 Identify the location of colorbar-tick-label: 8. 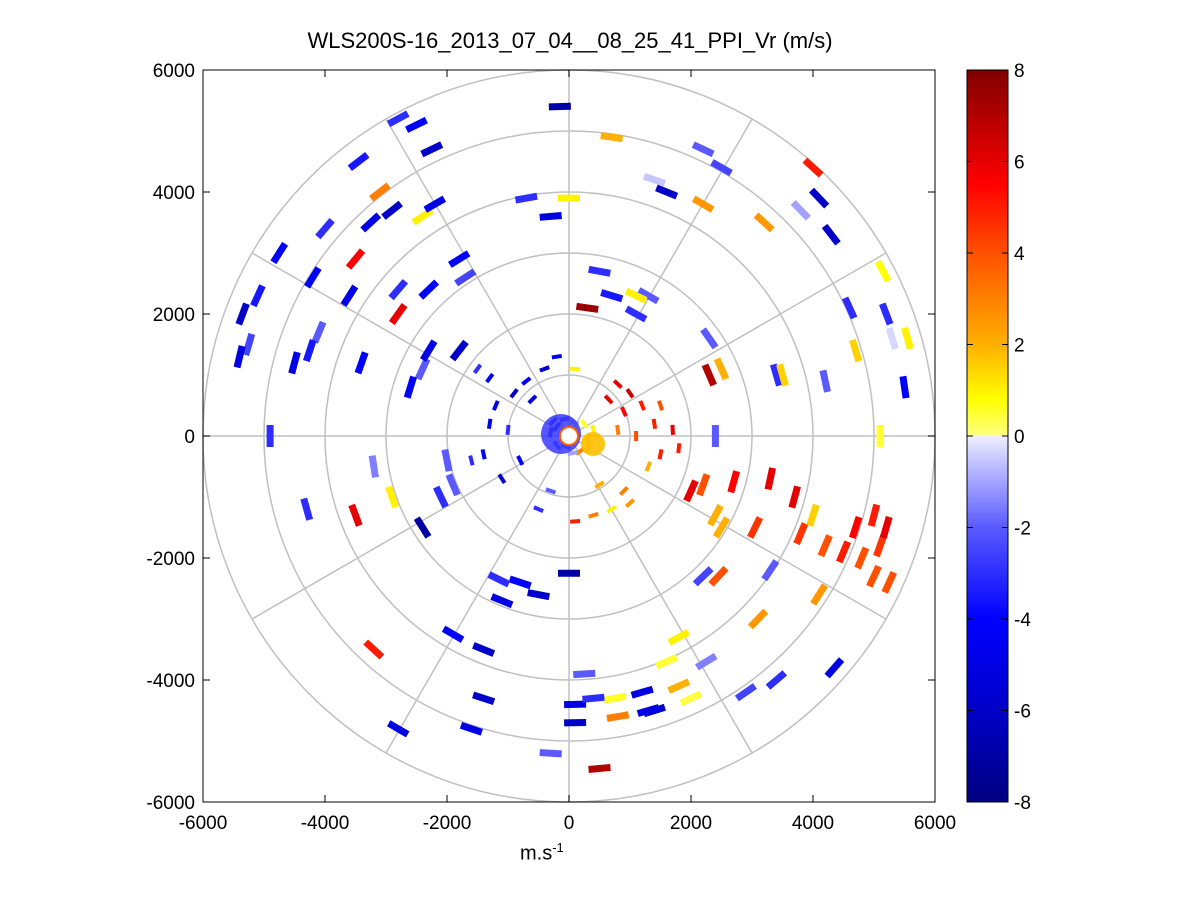
(1019, 71).